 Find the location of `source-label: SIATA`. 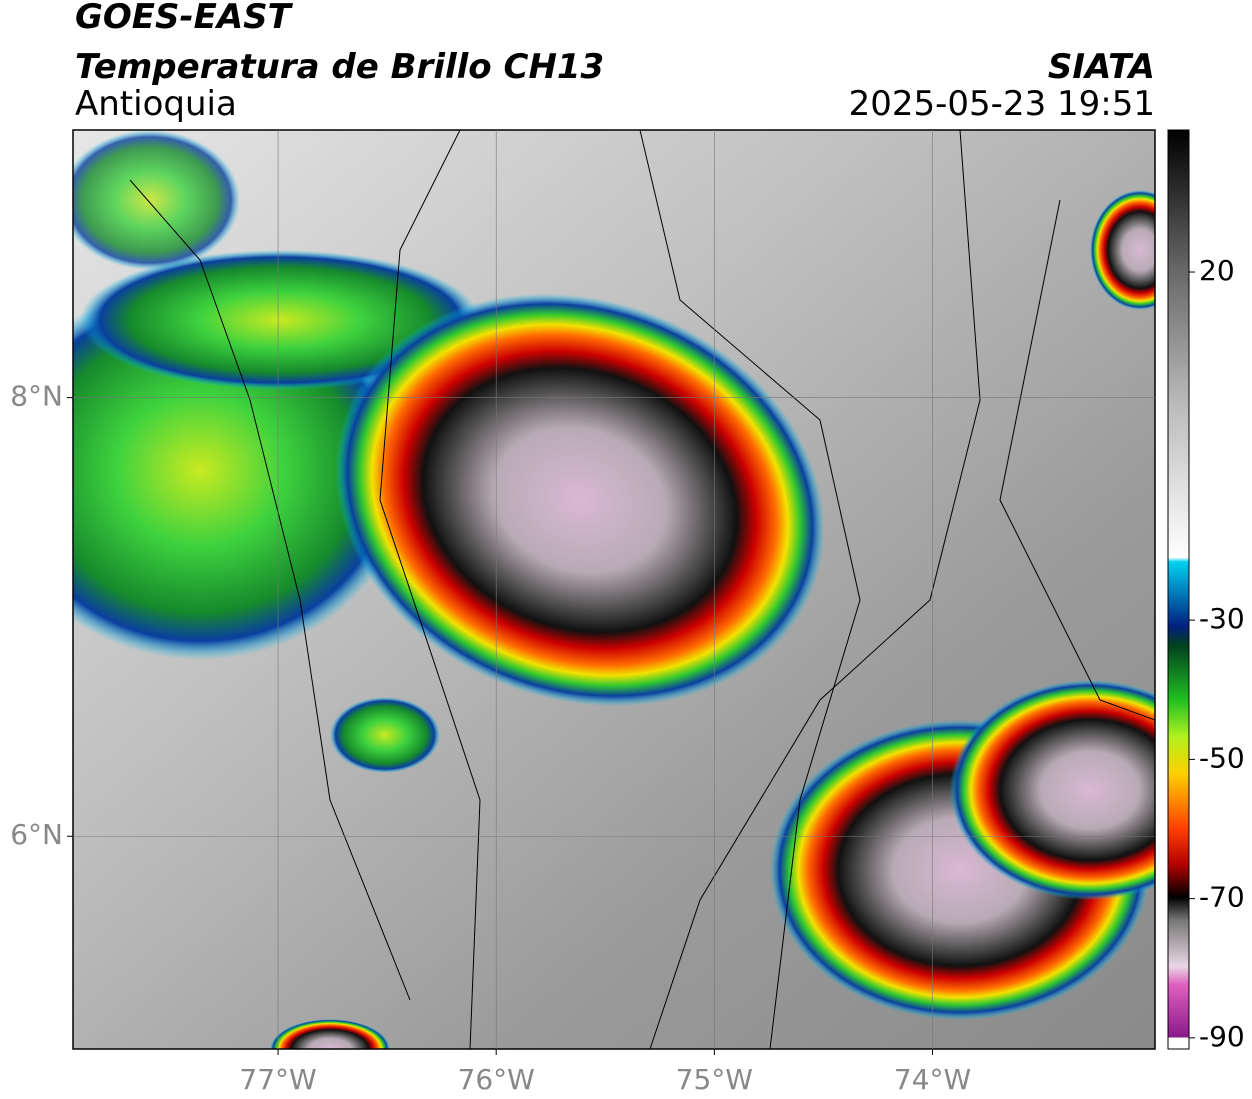

source-label: SIATA is located at coordinates (1101, 67).